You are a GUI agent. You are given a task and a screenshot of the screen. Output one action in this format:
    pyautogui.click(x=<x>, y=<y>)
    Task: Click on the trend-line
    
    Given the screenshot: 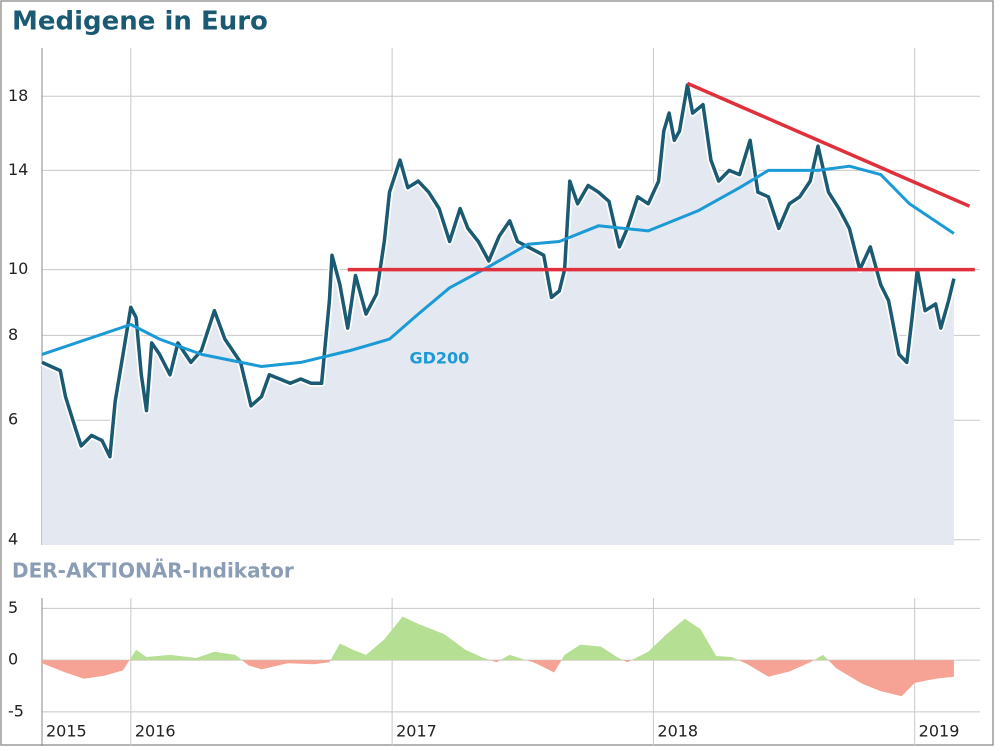 What is the action you would take?
    pyautogui.click(x=828, y=144)
    